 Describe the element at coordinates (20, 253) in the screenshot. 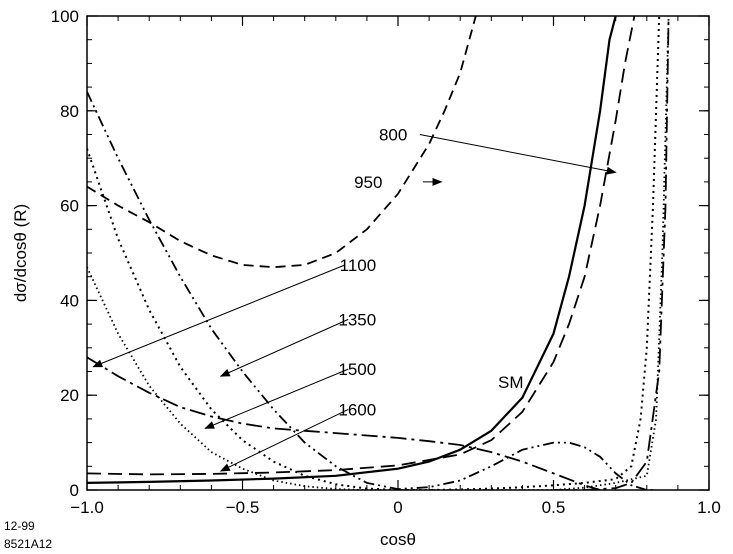

I see `y-axis-label: dσ/dcosθ (R)` at that location.